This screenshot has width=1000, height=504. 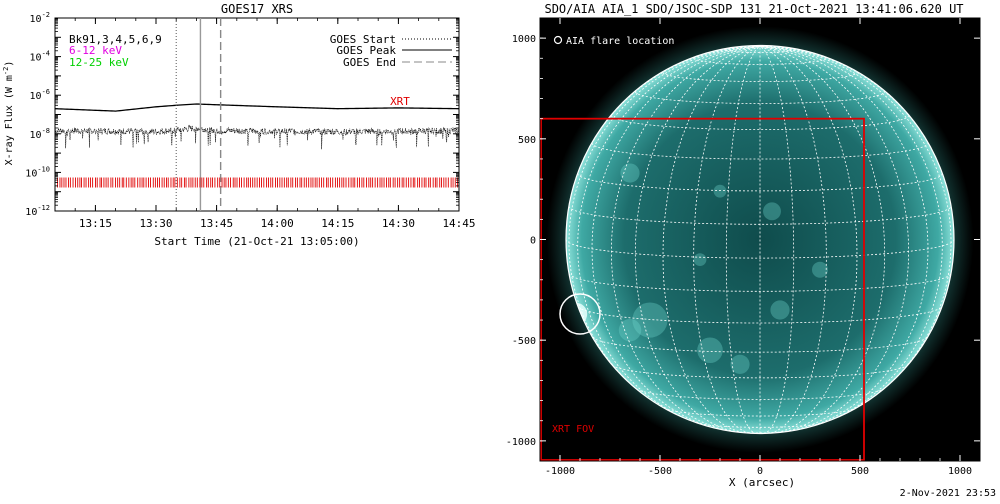 I want to click on aia-ytick-label: 0, so click(x=533, y=241).